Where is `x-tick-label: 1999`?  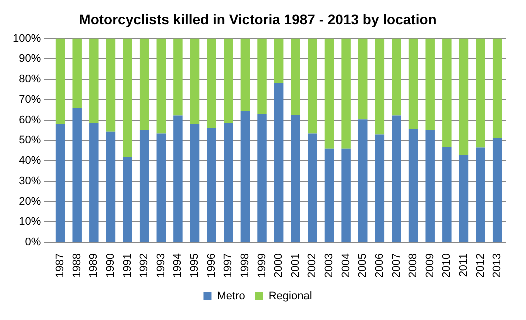
x-tick-label: 1999 is located at coordinates (262, 266).